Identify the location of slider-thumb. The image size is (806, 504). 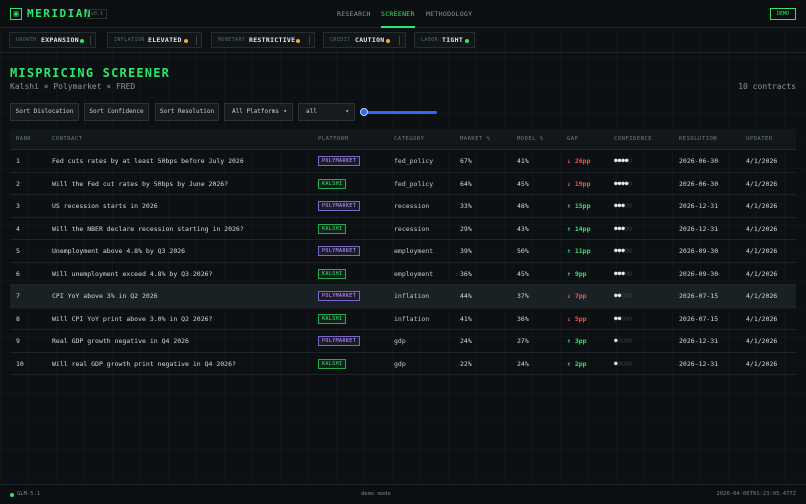
(364, 112).